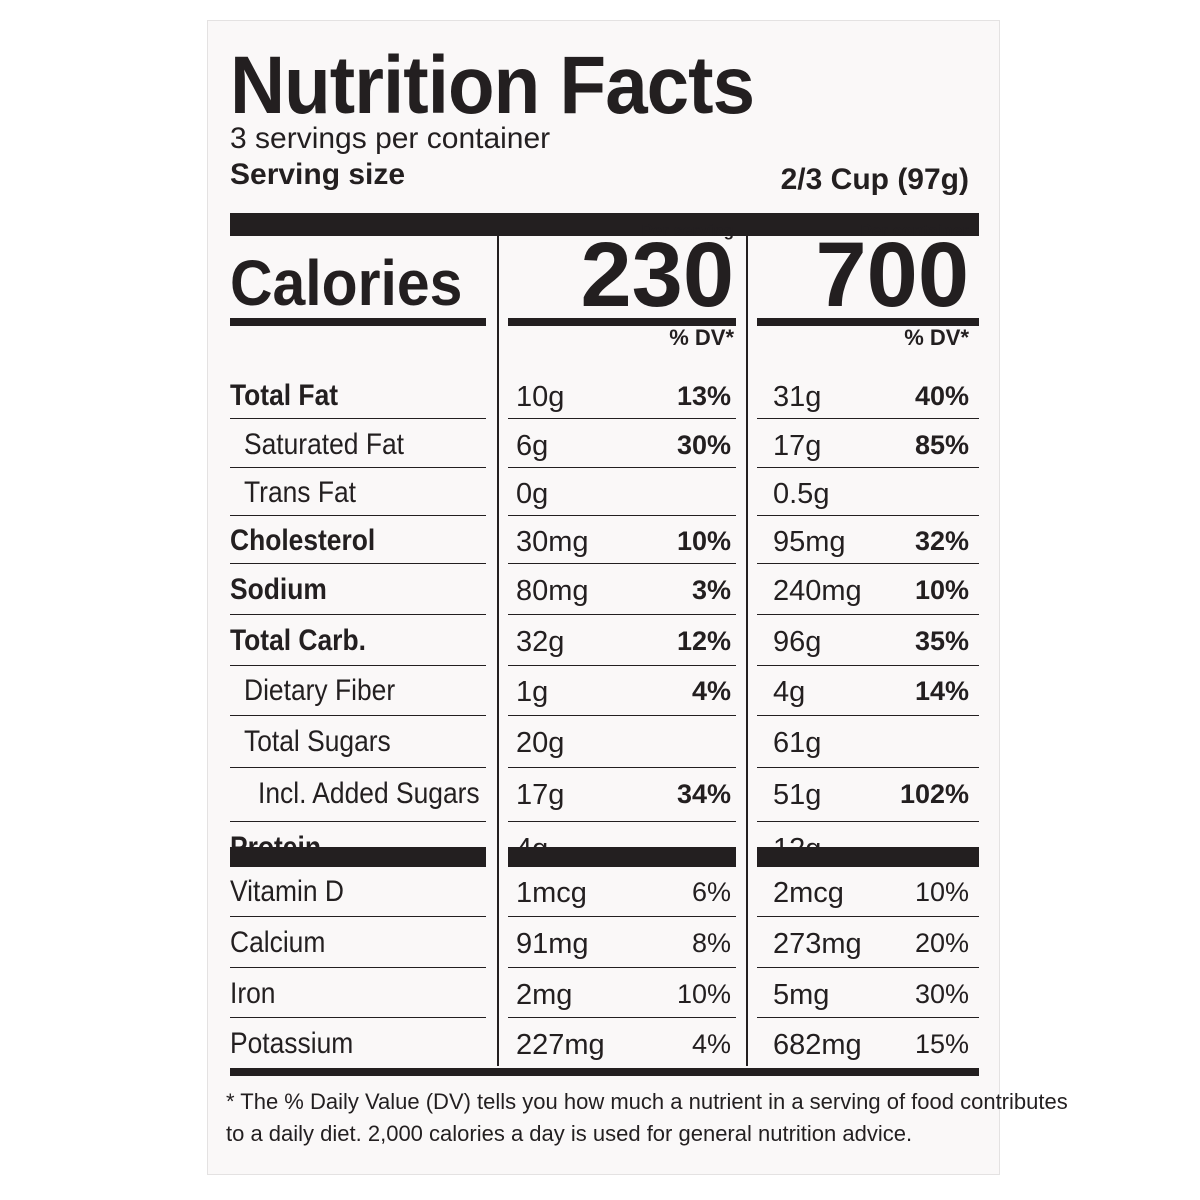 The width and height of the screenshot is (1200, 1200). Describe the element at coordinates (287, 891) in the screenshot. I see `vitamin-name: Vitamin D` at that location.